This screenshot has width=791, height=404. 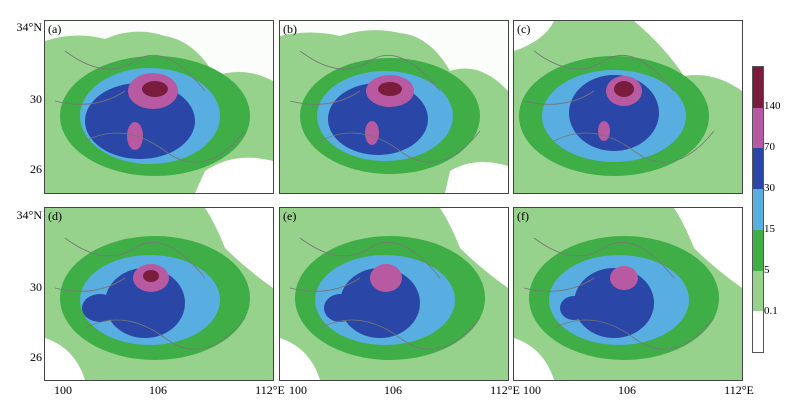 I want to click on colorbar-label: 5, so click(x=767, y=270).